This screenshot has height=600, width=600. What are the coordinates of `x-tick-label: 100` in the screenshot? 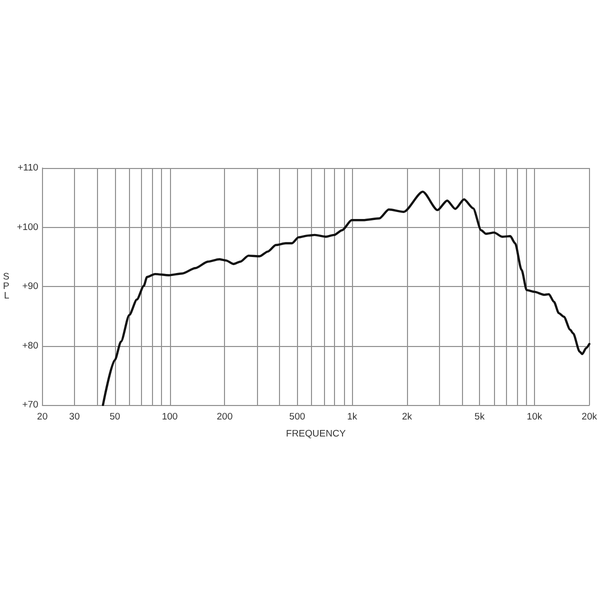 It's located at (170, 417).